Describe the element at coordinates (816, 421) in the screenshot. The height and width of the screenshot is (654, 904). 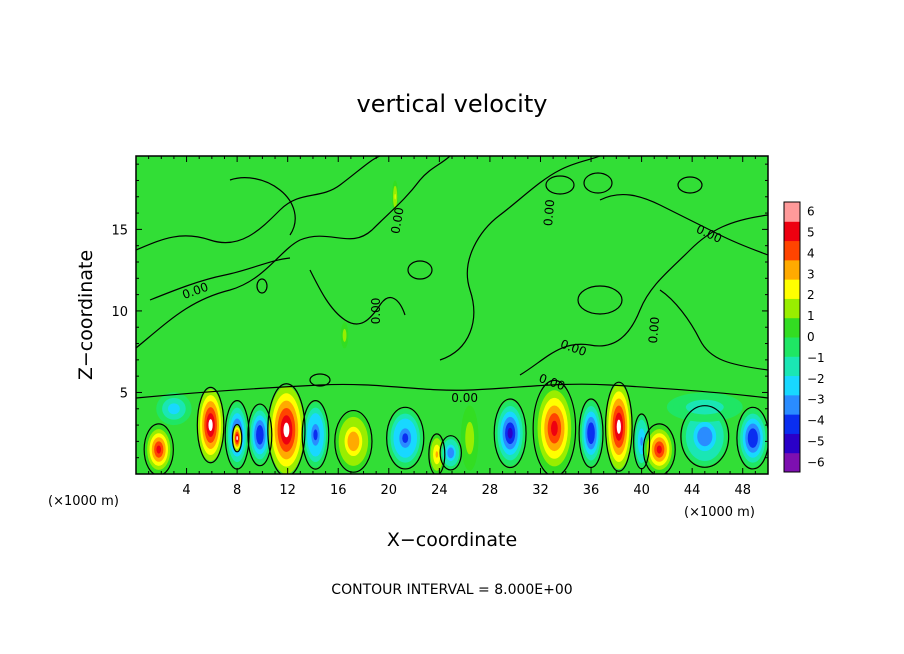
I see `colorbar-tick-label: −4` at that location.